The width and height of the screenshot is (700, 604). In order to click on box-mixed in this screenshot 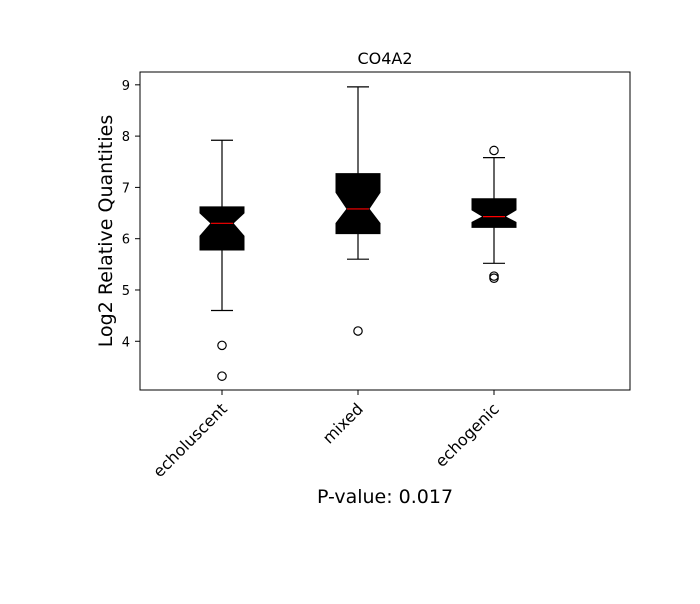, I will do `click(358, 211)`.